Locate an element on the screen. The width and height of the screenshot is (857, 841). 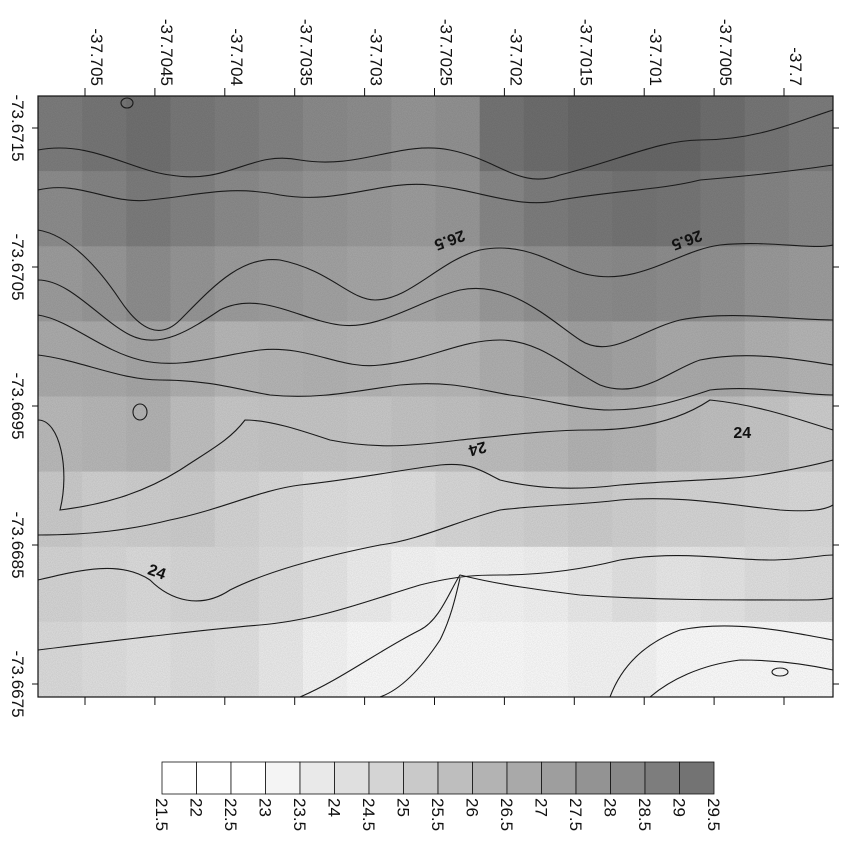
left-tick-label: -73.6705 is located at coordinates (17, 266).